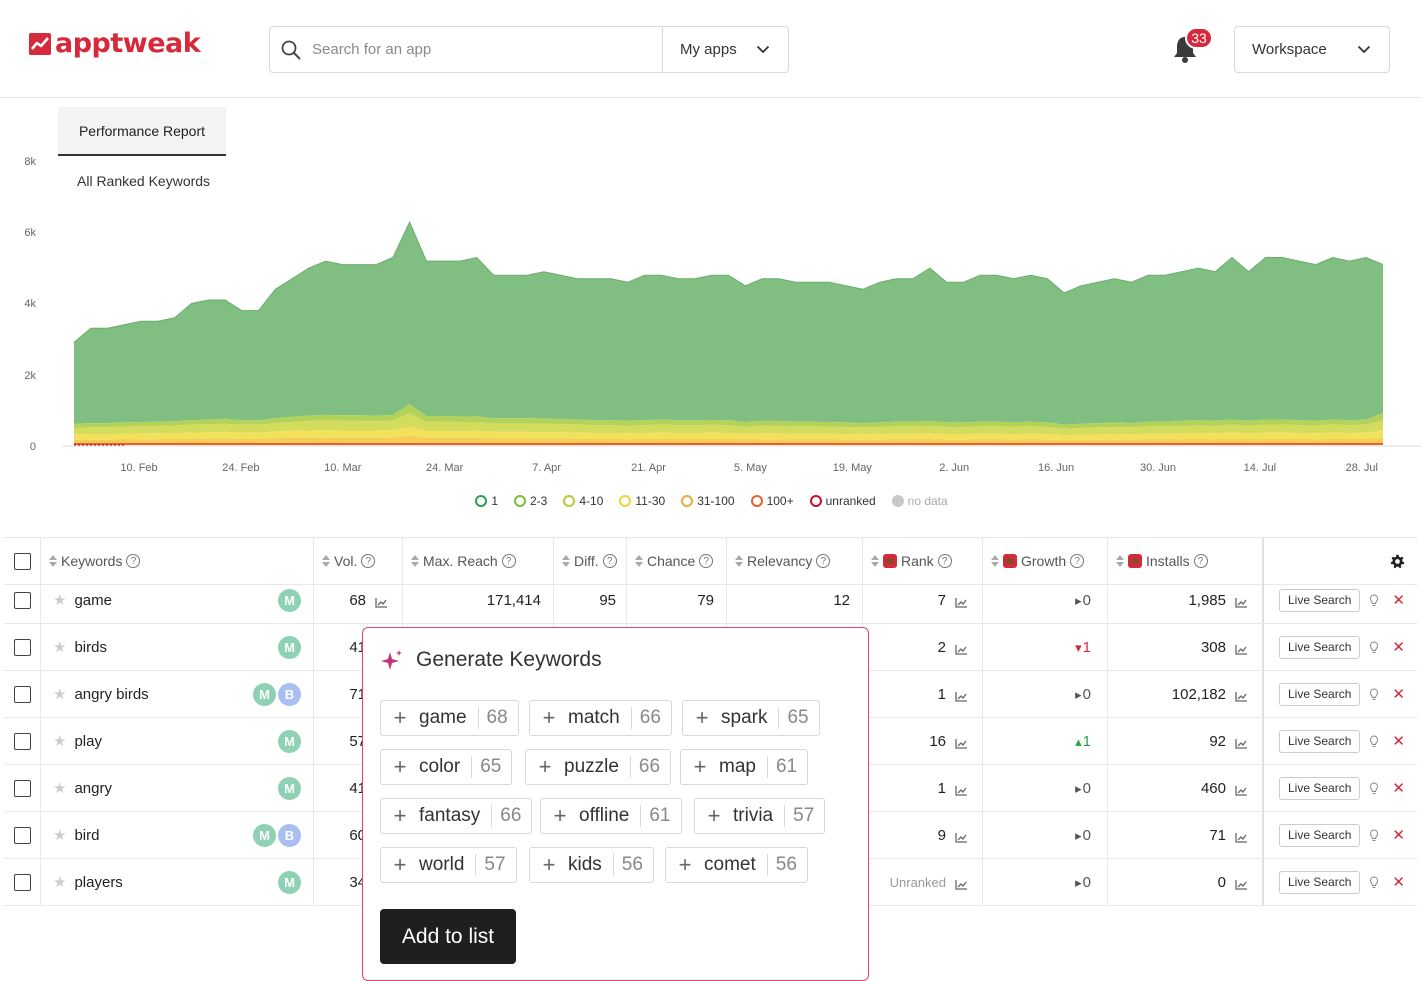  I want to click on tab-performance-report: Performance Report, so click(142, 131).